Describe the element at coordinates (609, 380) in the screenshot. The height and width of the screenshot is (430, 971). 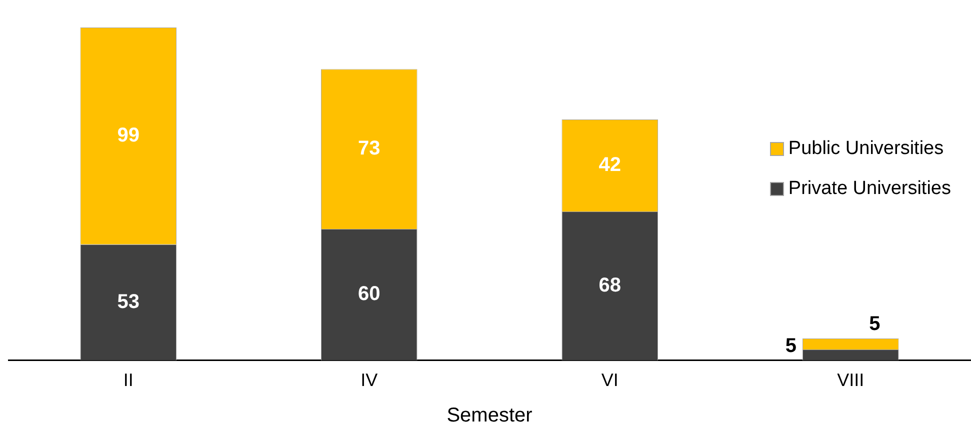
I see `x-tick-label: VI` at that location.